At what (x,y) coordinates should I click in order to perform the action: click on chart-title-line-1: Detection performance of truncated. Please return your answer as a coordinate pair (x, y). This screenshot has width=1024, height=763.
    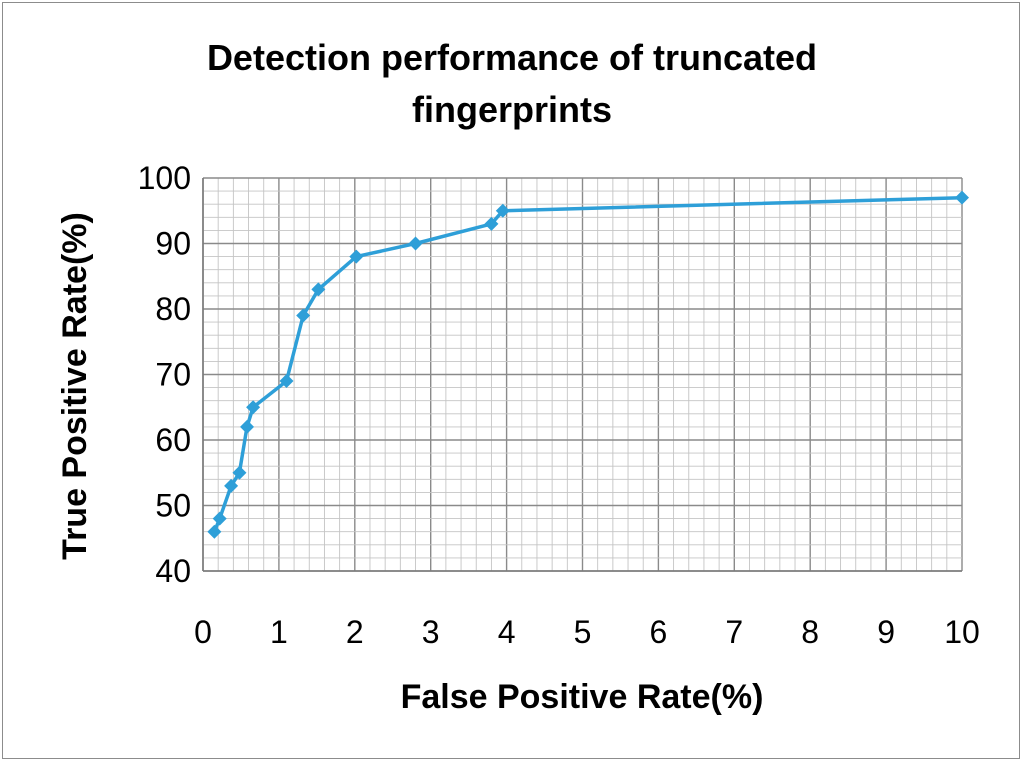
    Looking at the image, I should click on (512, 57).